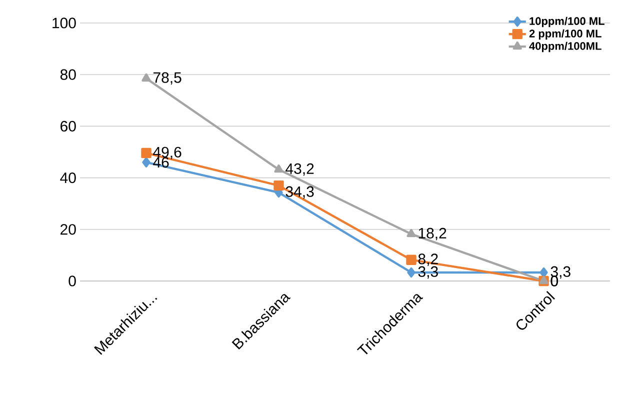 This screenshot has width=624, height=410. What do you see at coordinates (68, 126) in the screenshot?
I see `y-tick-label: 60` at bounding box center [68, 126].